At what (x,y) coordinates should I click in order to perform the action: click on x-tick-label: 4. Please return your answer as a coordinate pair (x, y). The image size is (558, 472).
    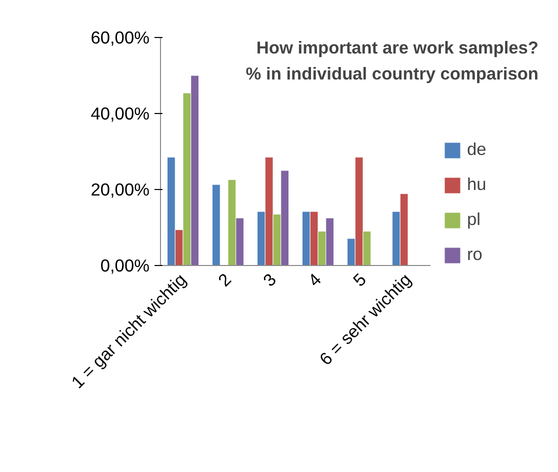
    Looking at the image, I should click on (315, 279).